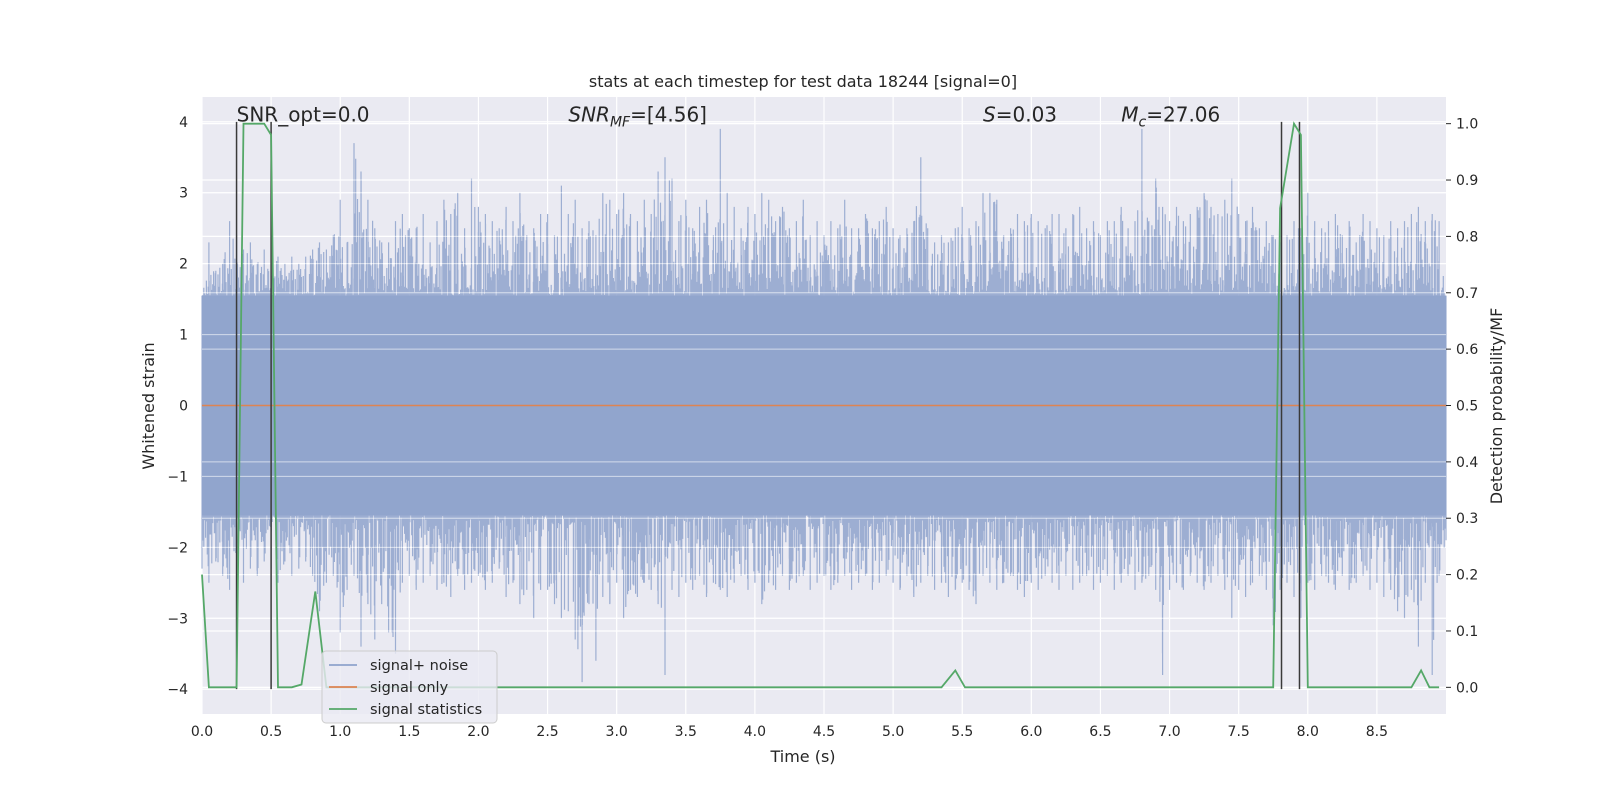 This screenshot has width=1600, height=800. Describe the element at coordinates (183, 265) in the screenshot. I see `y-tick-label: 2` at that location.